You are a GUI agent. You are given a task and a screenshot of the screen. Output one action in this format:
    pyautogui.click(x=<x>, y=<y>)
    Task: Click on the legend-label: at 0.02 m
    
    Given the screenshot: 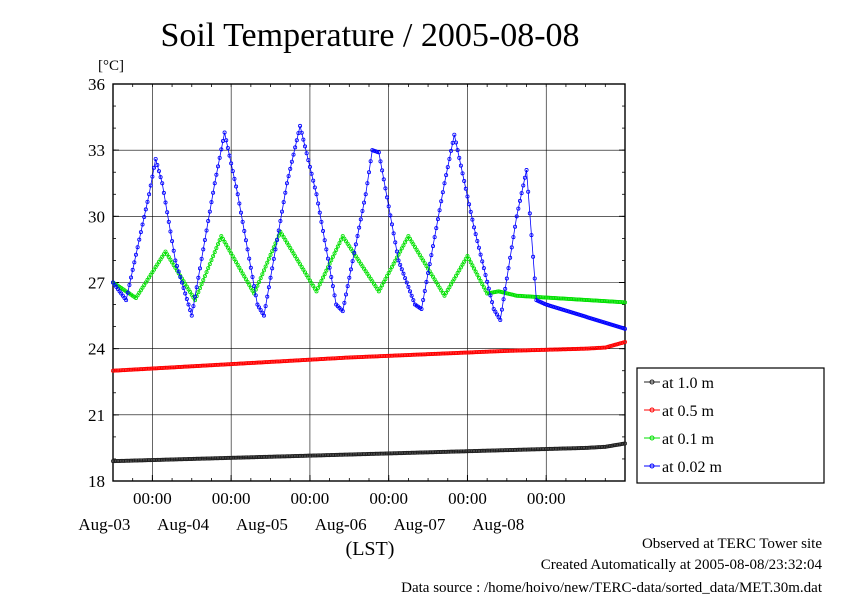 What is the action you would take?
    pyautogui.click(x=692, y=467)
    